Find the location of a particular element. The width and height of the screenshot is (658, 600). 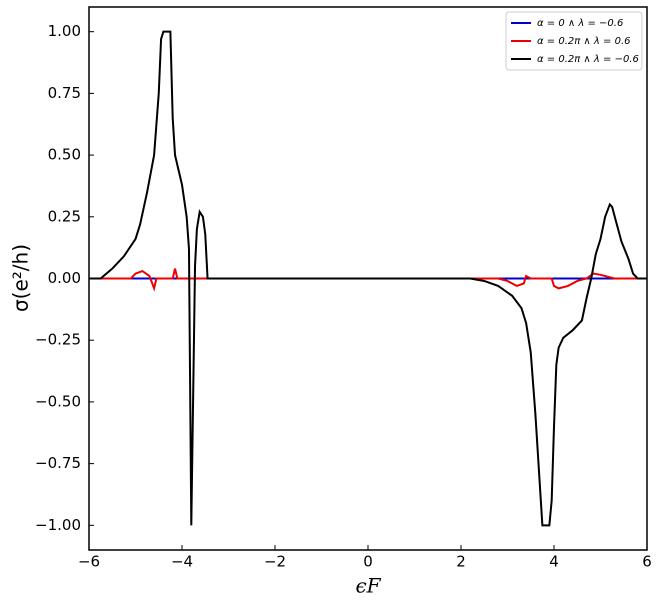

line is located at coordinates (368, 280).